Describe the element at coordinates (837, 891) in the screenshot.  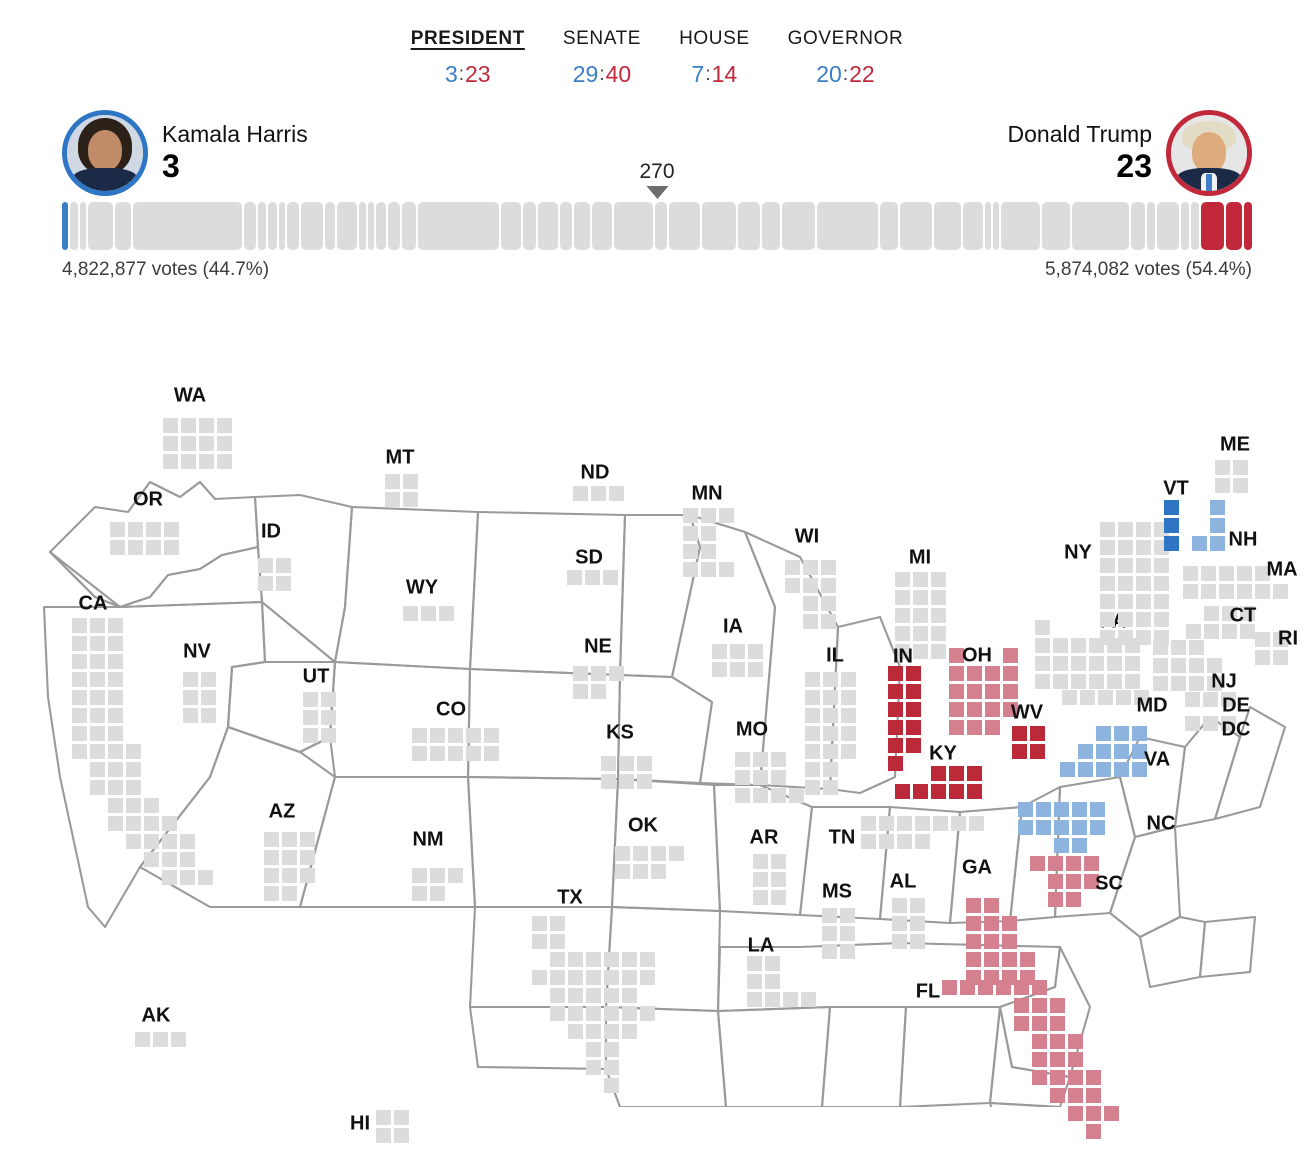
I see `state-label-ms: MS` at that location.